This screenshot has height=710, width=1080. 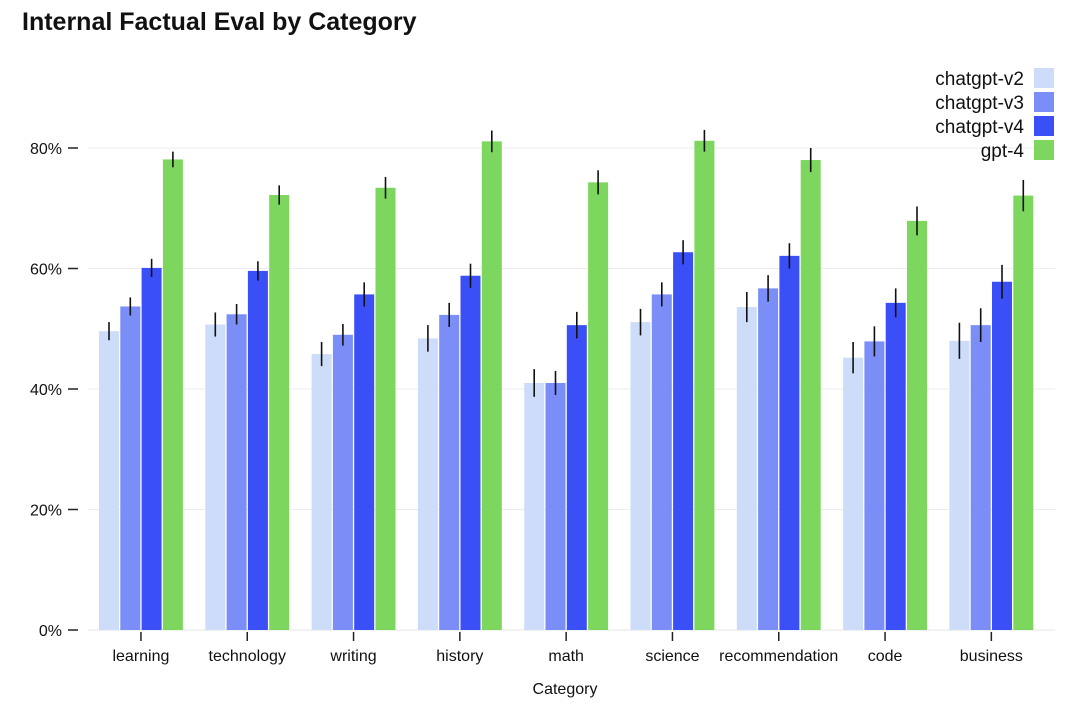 What do you see at coordinates (895, 466) in the screenshot?
I see `bar-chatgpt-v4-code` at bounding box center [895, 466].